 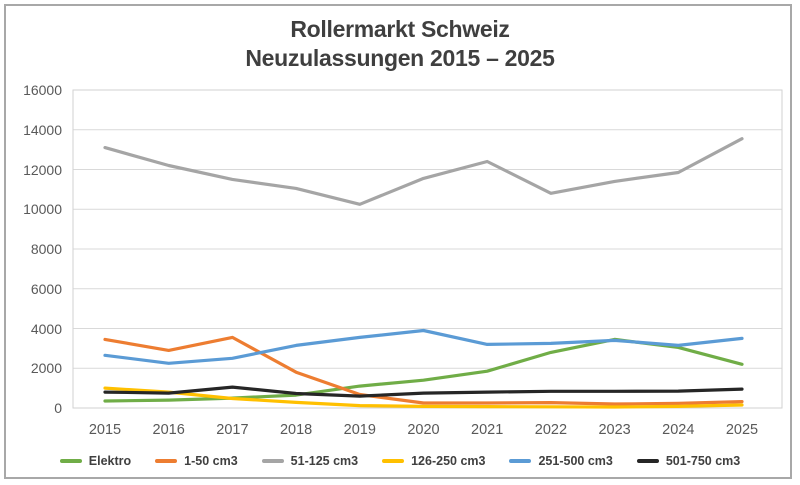 What do you see at coordinates (614, 430) in the screenshot?
I see `x-axis-tick-label: 2023` at bounding box center [614, 430].